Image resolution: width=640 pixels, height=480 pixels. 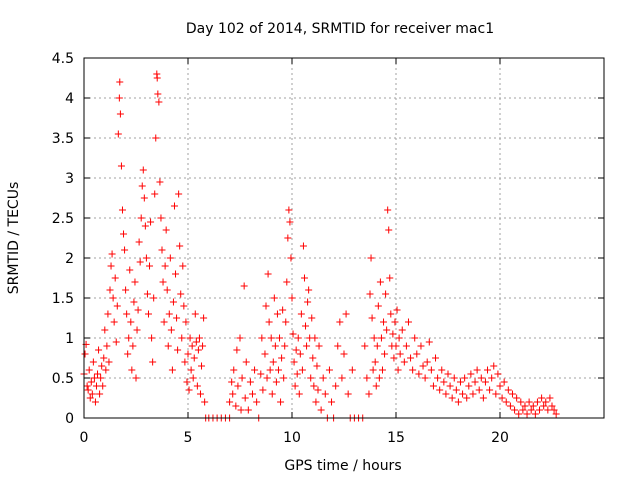 I want to click on x-tick-label: 15, so click(x=396, y=438).